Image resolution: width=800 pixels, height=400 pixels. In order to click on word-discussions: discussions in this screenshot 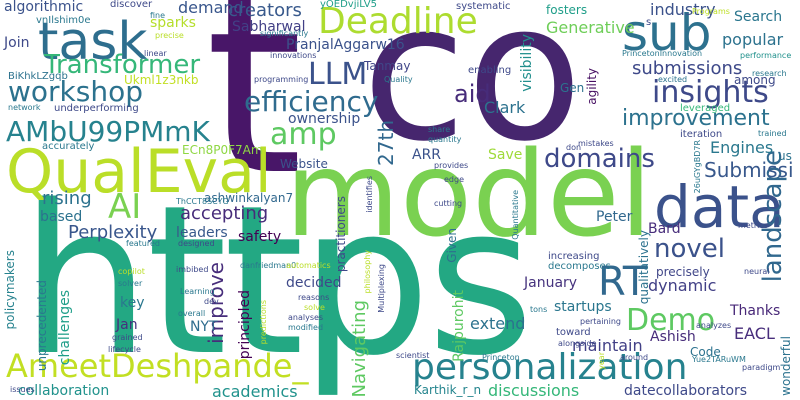, I will do `click(534, 390)`.